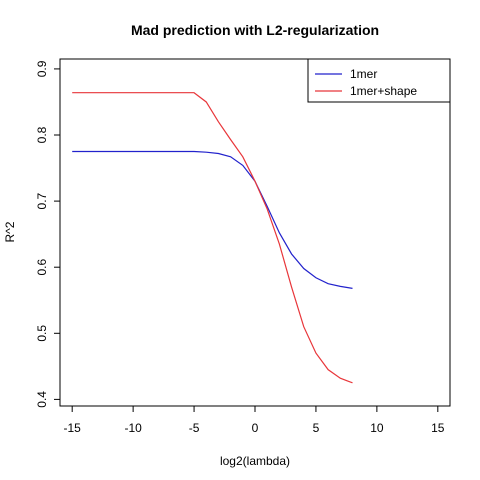 This screenshot has width=480, height=480. I want to click on y-axis: 0.4 0.5 0.6 0.7 0.8 0.9, so click(47, 234).